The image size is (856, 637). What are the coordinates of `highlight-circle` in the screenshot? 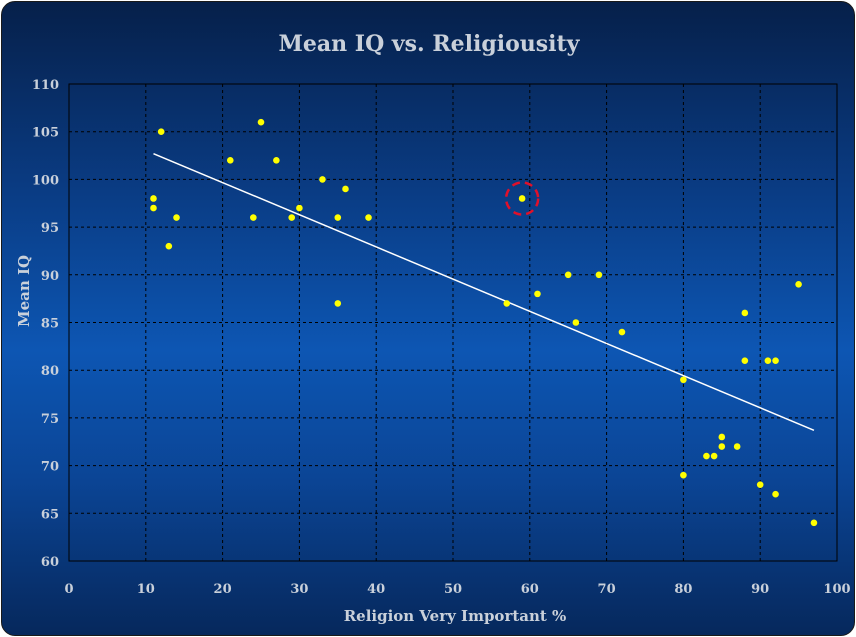 It's located at (522, 198).